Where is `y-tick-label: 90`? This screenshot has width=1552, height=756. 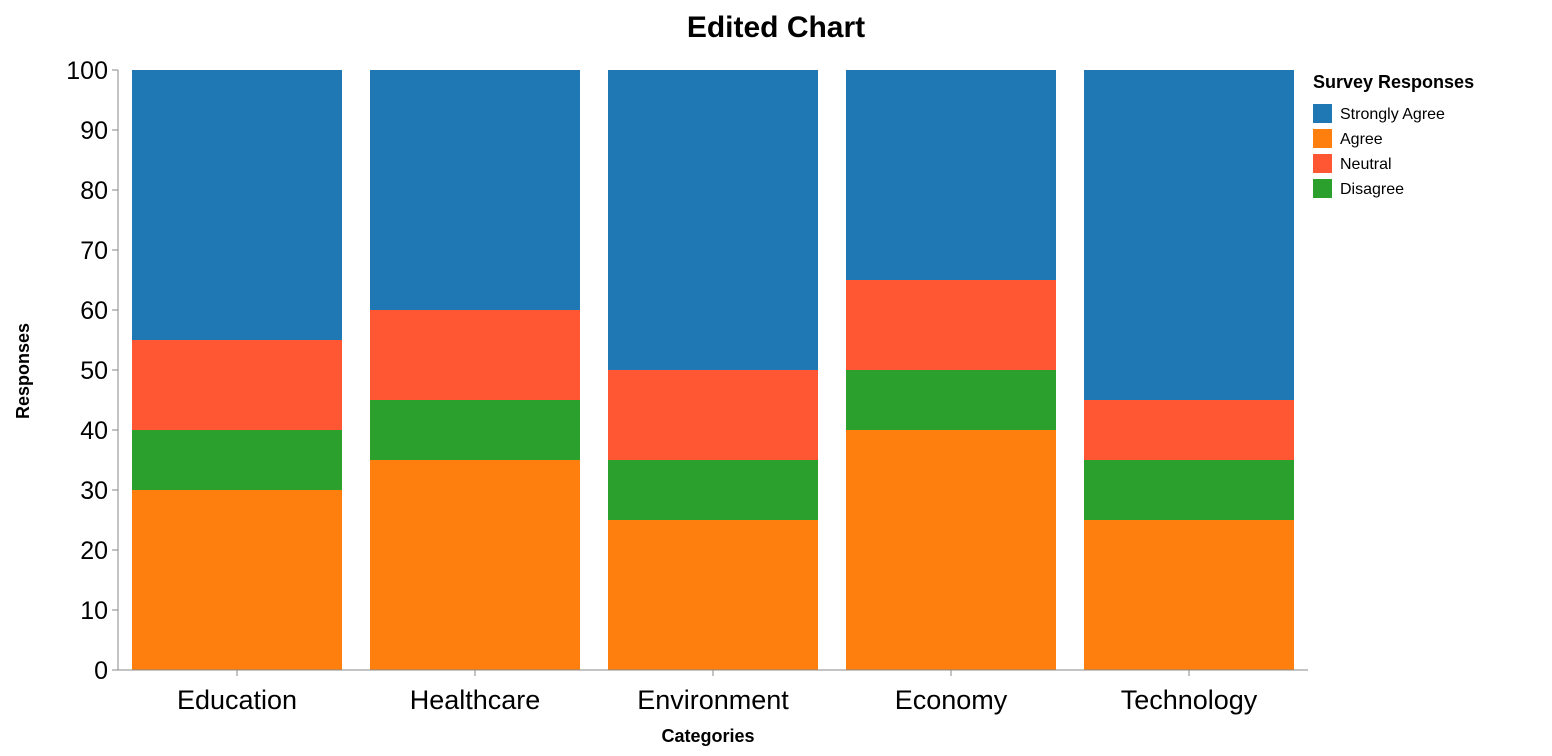
y-tick-label: 90 is located at coordinates (94, 131).